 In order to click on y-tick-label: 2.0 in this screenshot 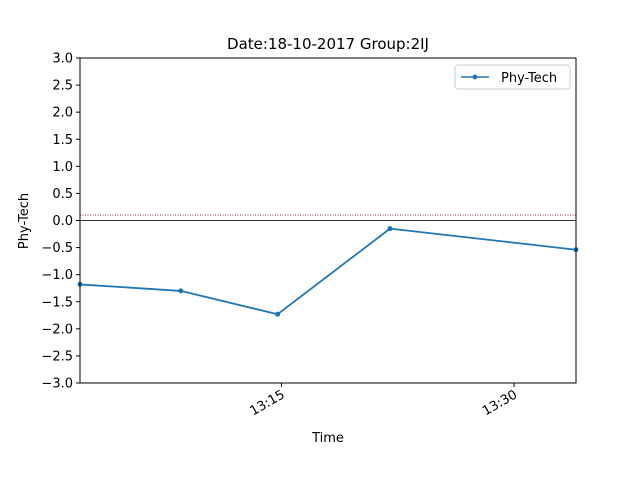, I will do `click(62, 113)`.